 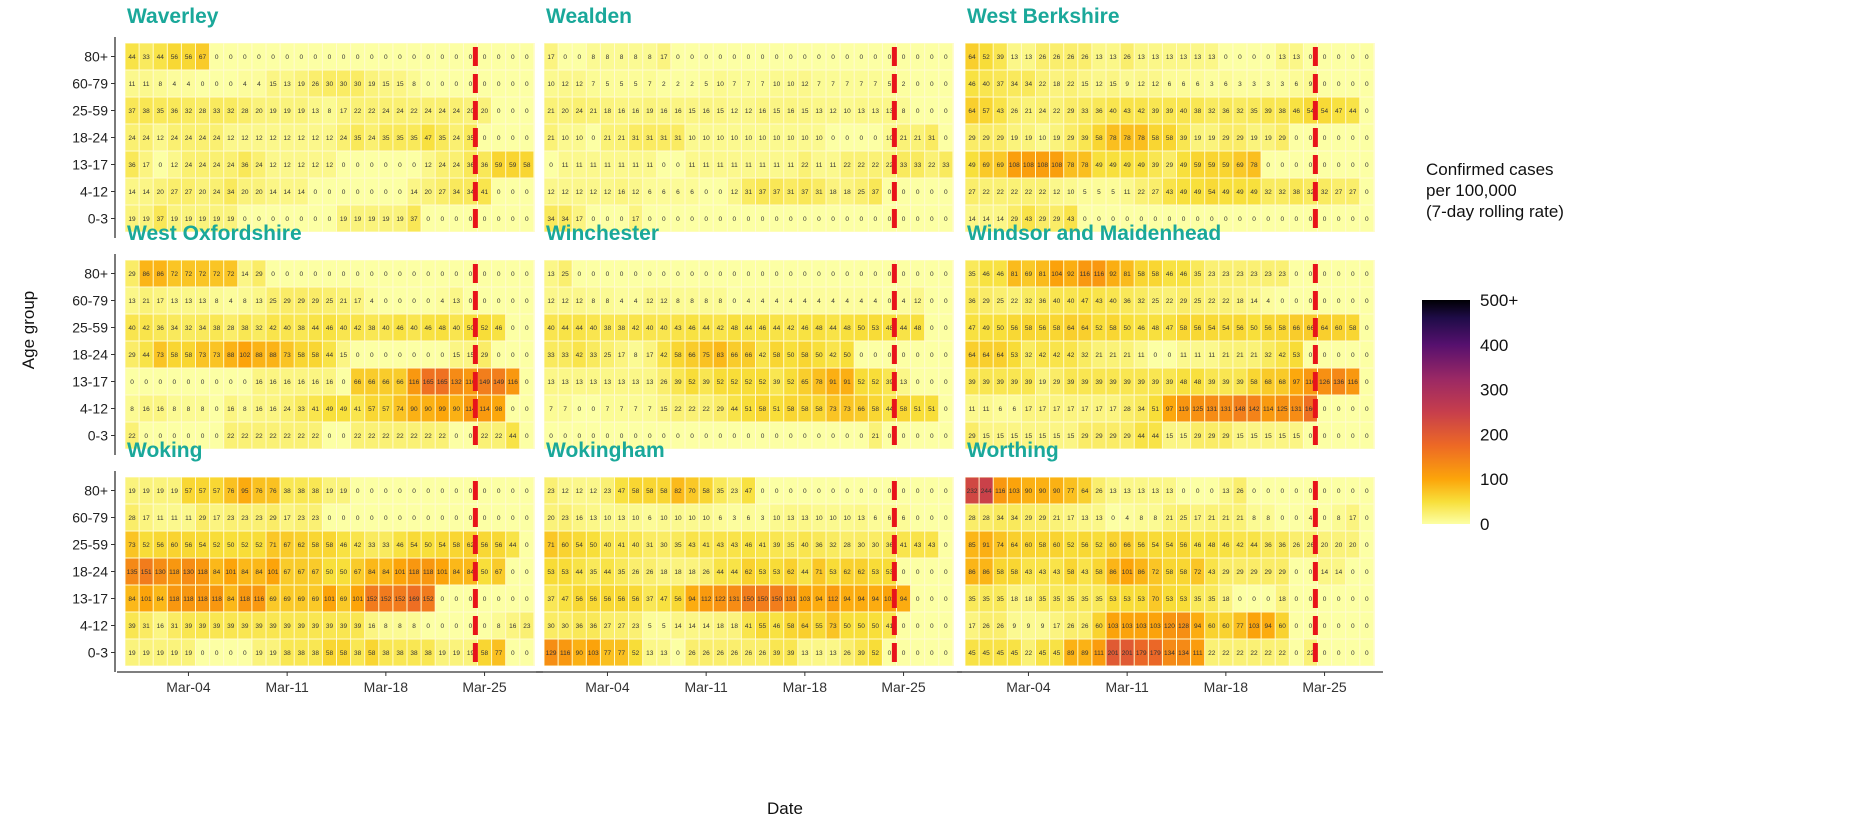 I want to click on cell-value: 34, so click(x=203, y=328).